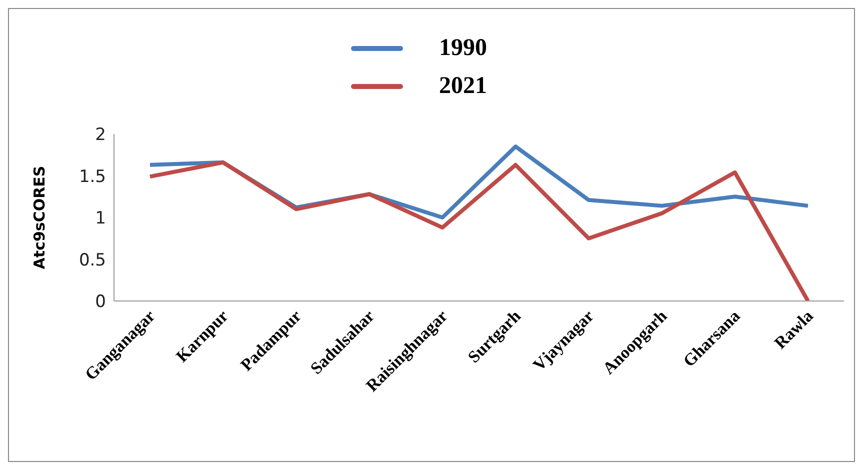 This screenshot has width=863, height=468. I want to click on y-tick-label: 1, so click(100, 218).